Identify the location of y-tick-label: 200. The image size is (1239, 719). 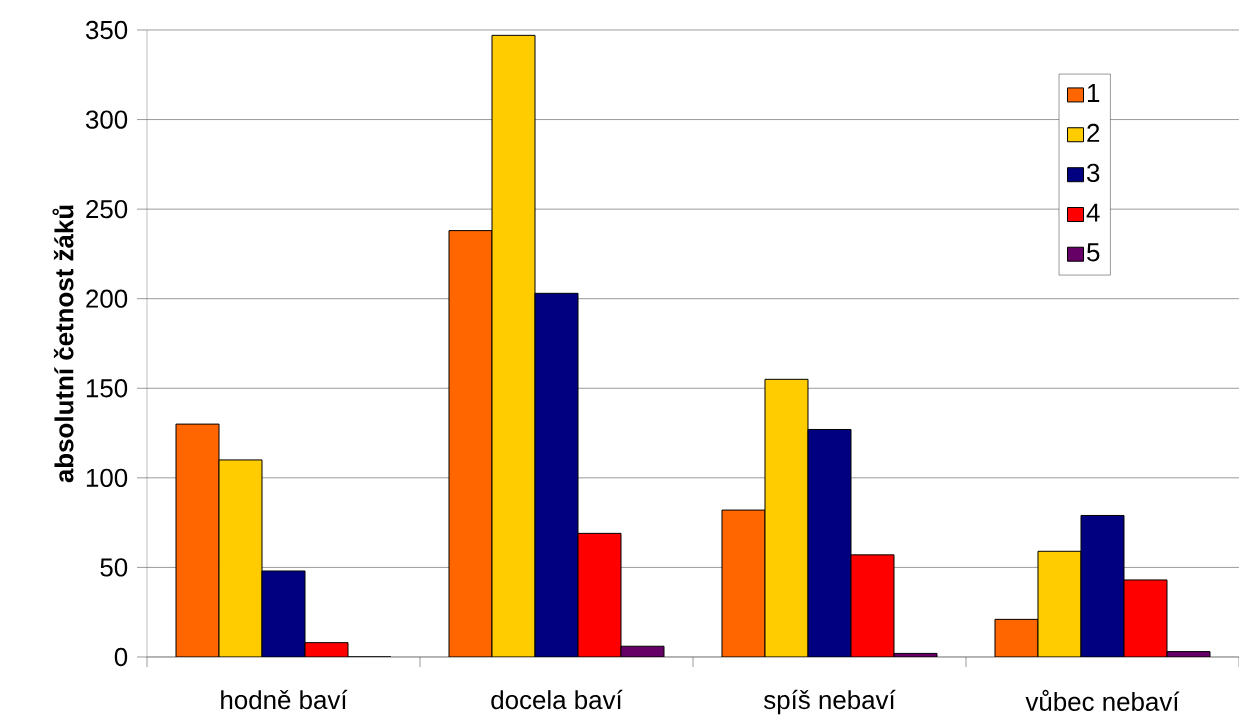
(107, 298).